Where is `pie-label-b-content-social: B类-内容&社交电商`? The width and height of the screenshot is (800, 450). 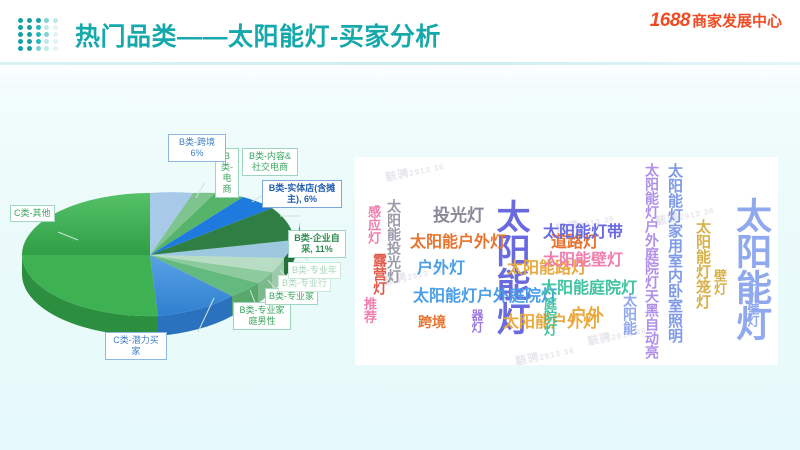 pie-label-b-content-social: B类-内容&社交电商 is located at coordinates (270, 162).